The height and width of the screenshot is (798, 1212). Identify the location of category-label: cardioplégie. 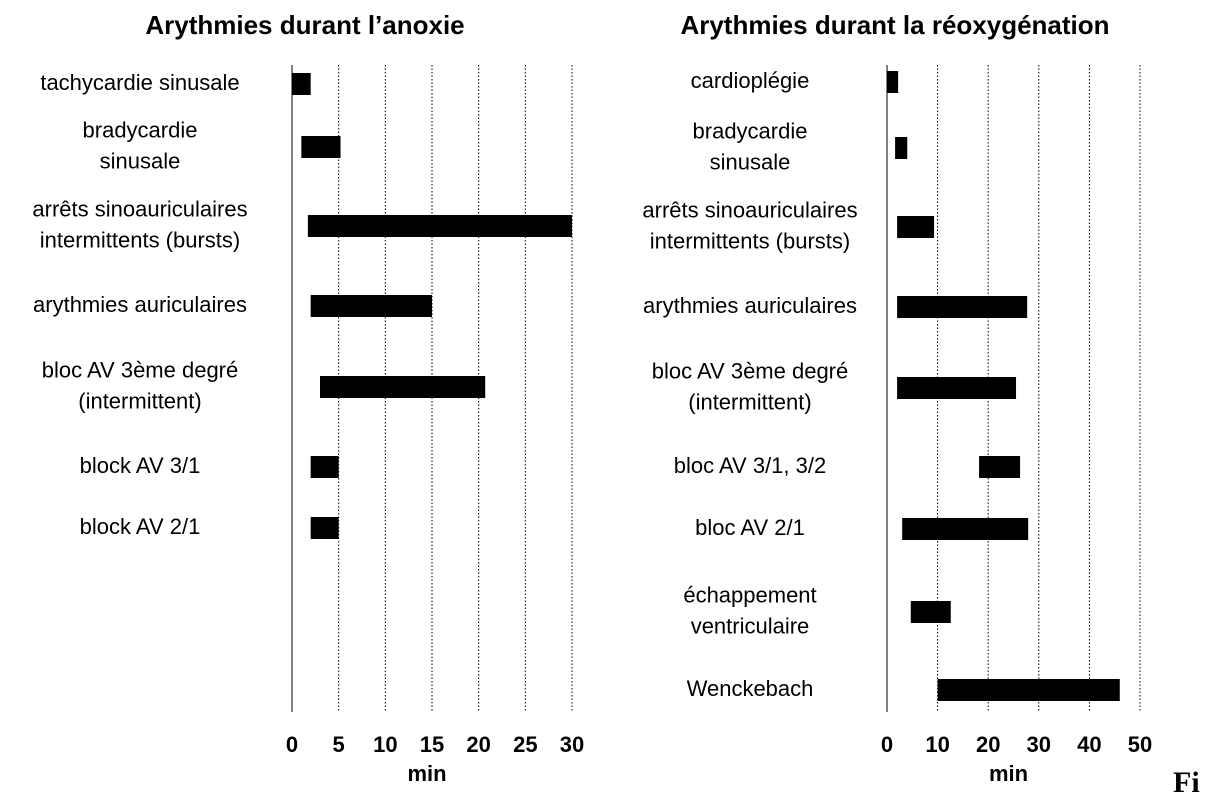
(750, 80).